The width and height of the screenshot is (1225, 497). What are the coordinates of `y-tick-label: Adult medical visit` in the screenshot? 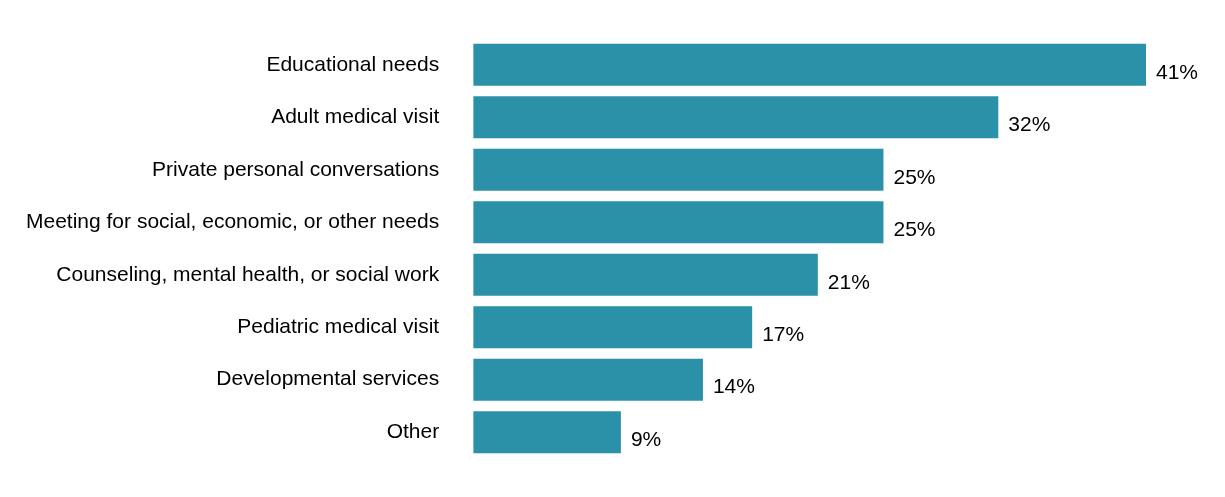 It's located at (355, 116).